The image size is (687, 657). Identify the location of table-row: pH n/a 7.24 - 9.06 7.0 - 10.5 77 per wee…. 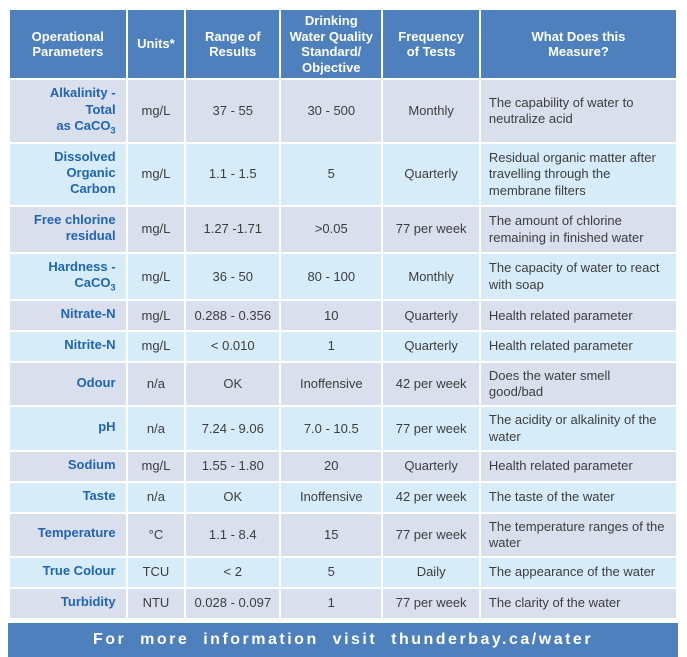
(343, 428).